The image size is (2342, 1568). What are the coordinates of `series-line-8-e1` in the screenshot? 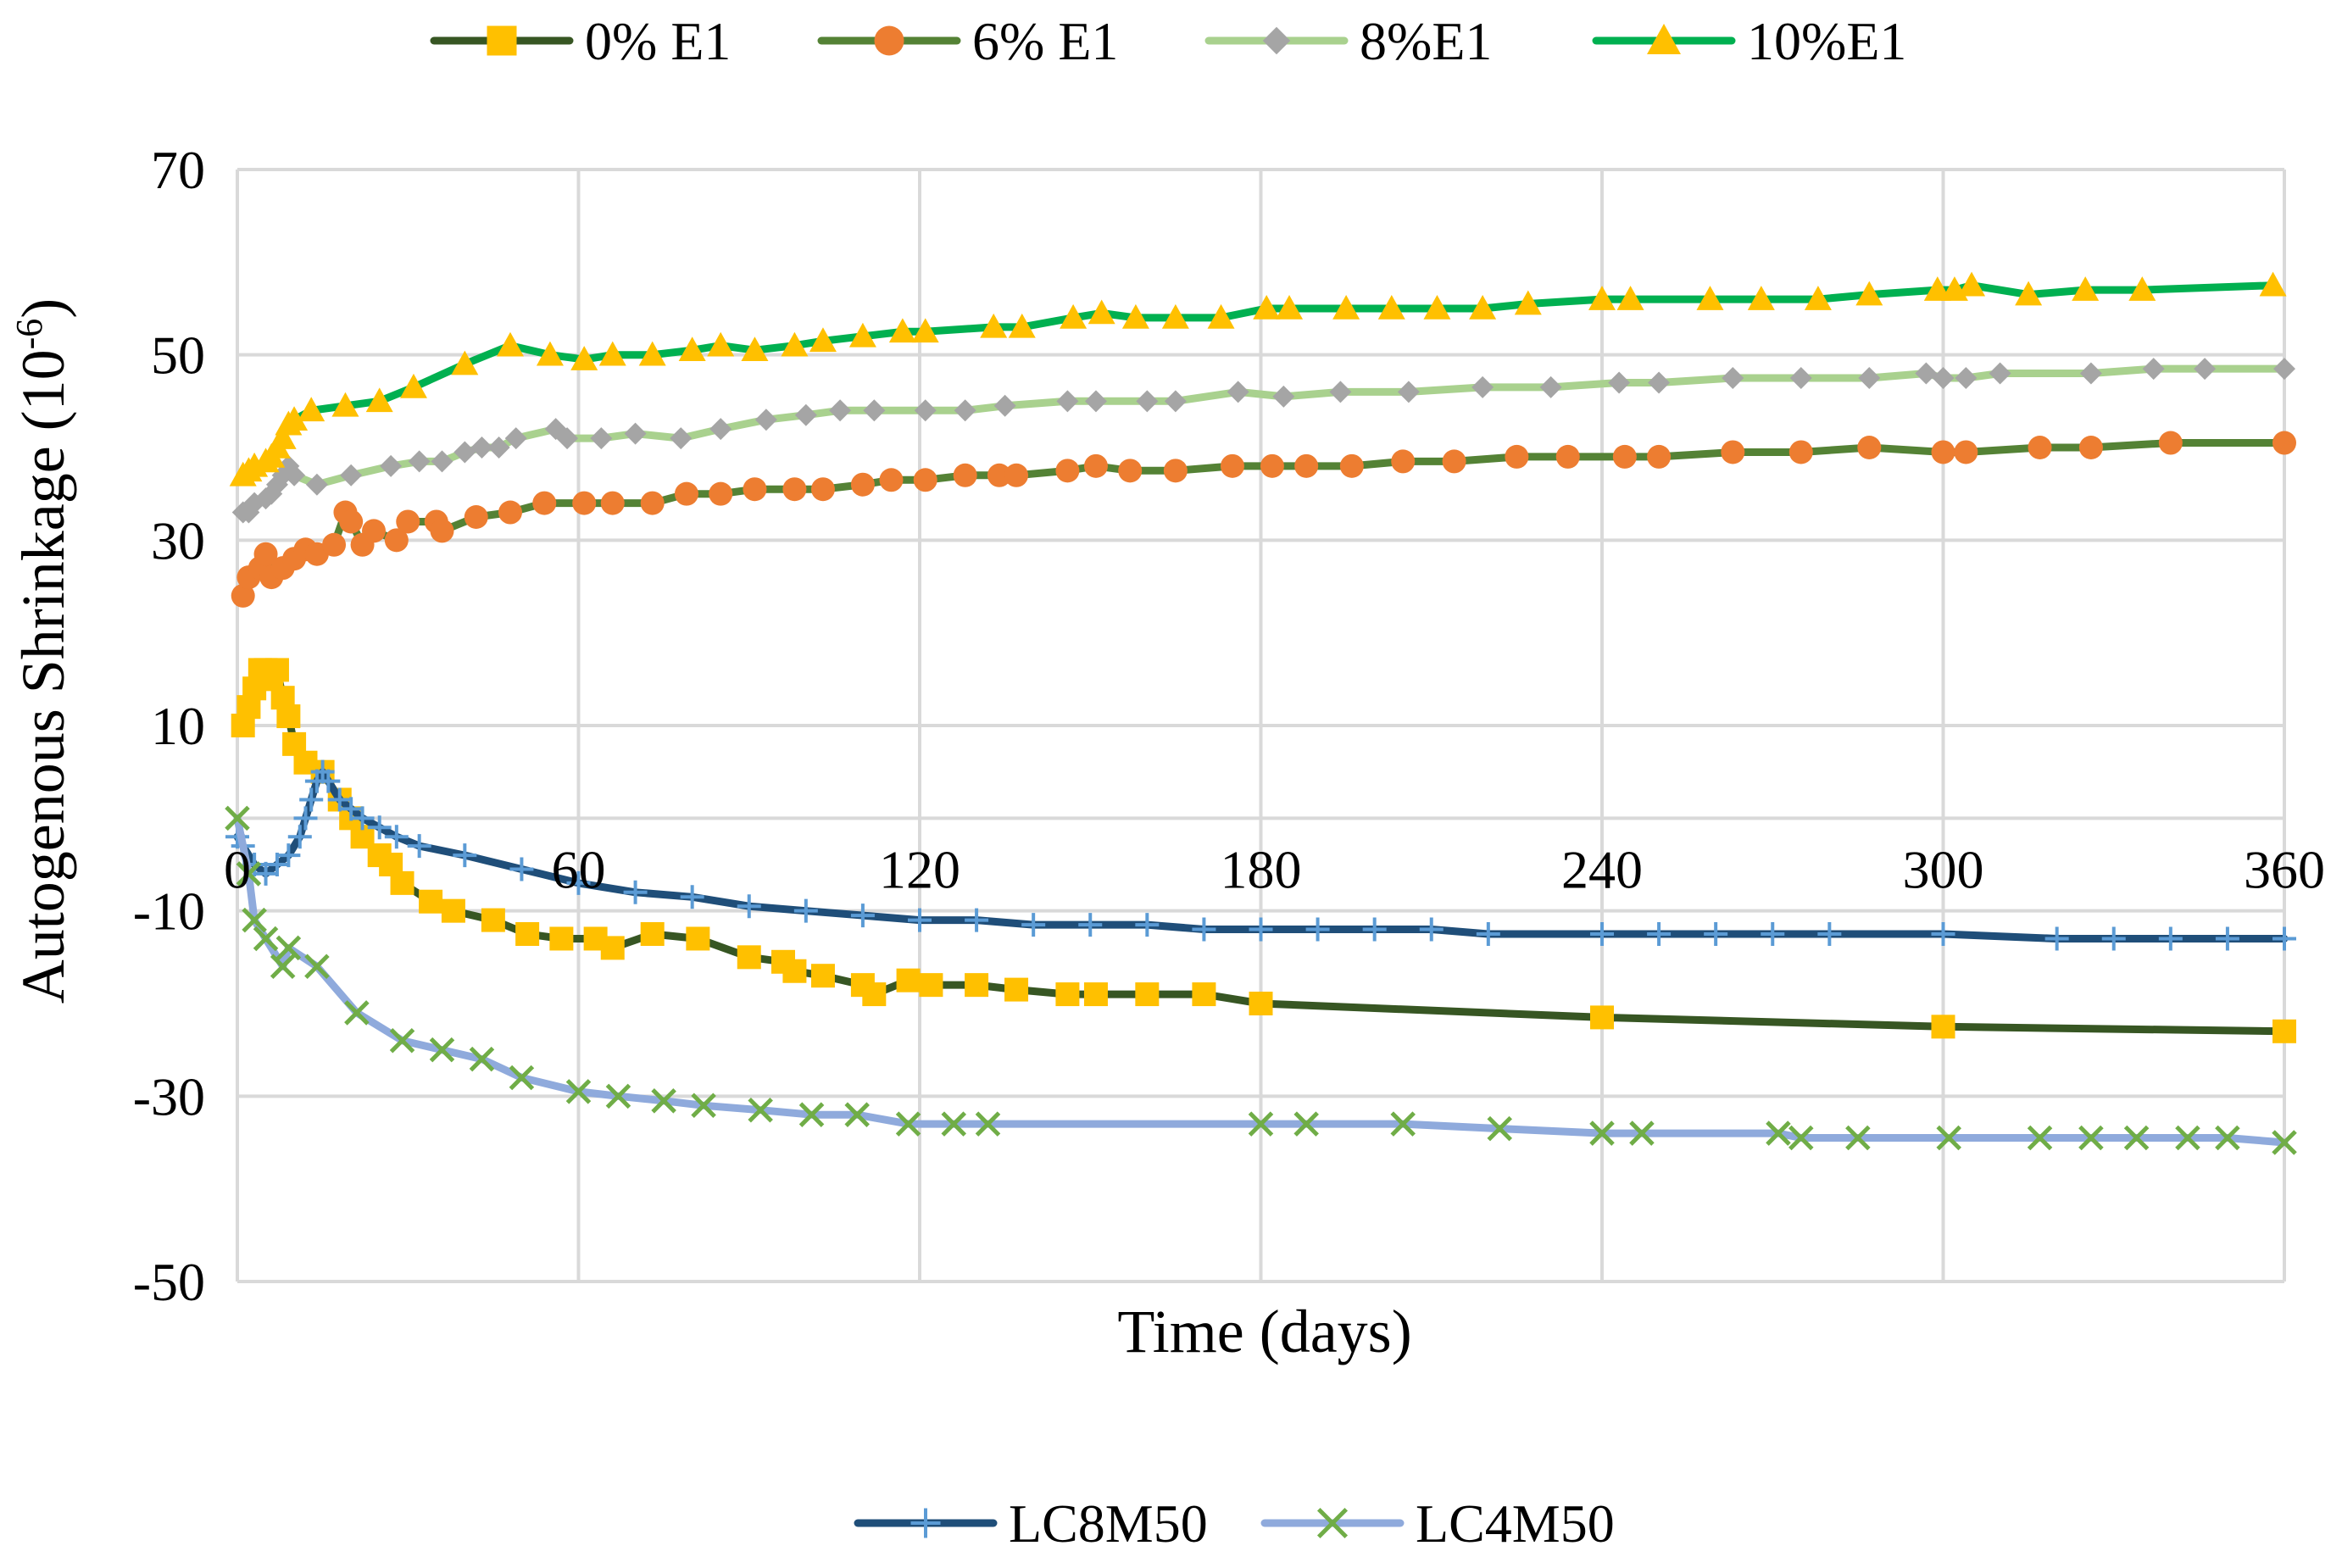 It's located at (1264, 440).